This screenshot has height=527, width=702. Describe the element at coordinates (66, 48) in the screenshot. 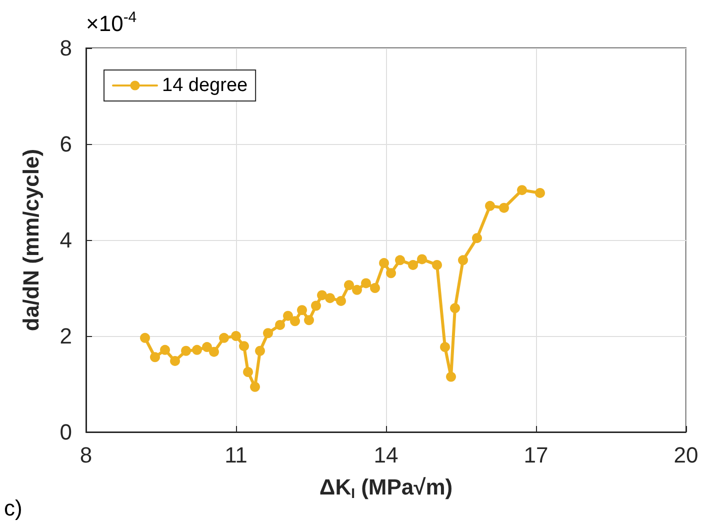

I see `y-tick-label: 8` at that location.